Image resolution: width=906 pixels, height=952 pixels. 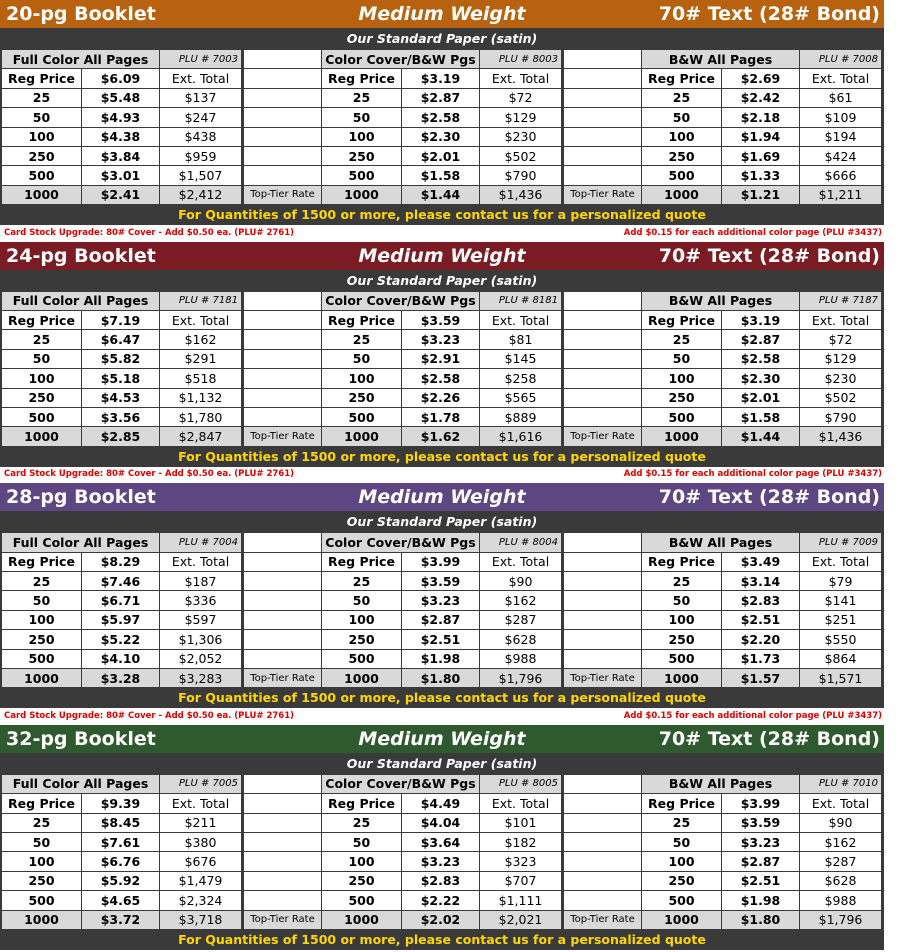 What do you see at coordinates (442, 763) in the screenshot?
I see `paper-label: Our Standard Paper (satin)` at bounding box center [442, 763].